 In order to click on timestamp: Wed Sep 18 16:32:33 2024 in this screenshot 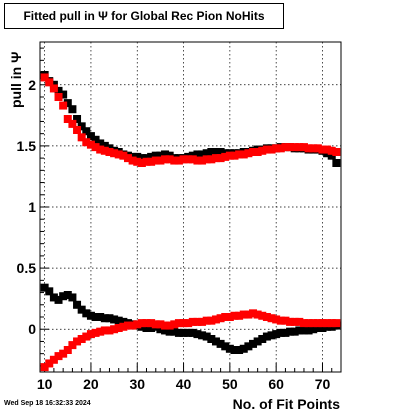, I will do `click(47, 403)`.